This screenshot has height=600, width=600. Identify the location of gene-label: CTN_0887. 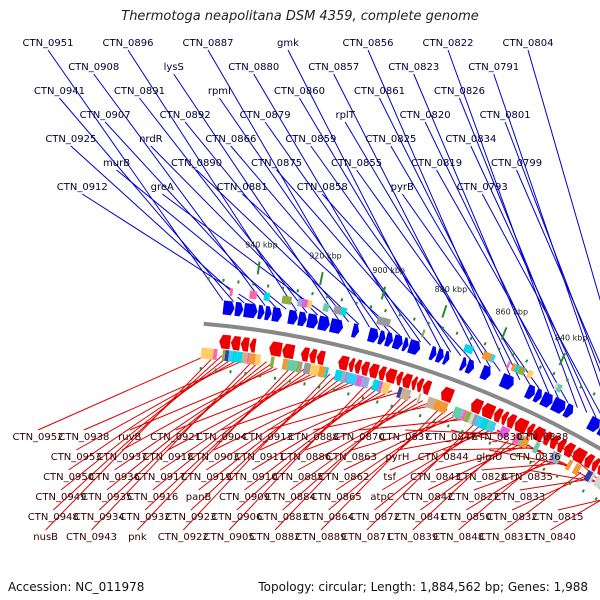
(207, 43).